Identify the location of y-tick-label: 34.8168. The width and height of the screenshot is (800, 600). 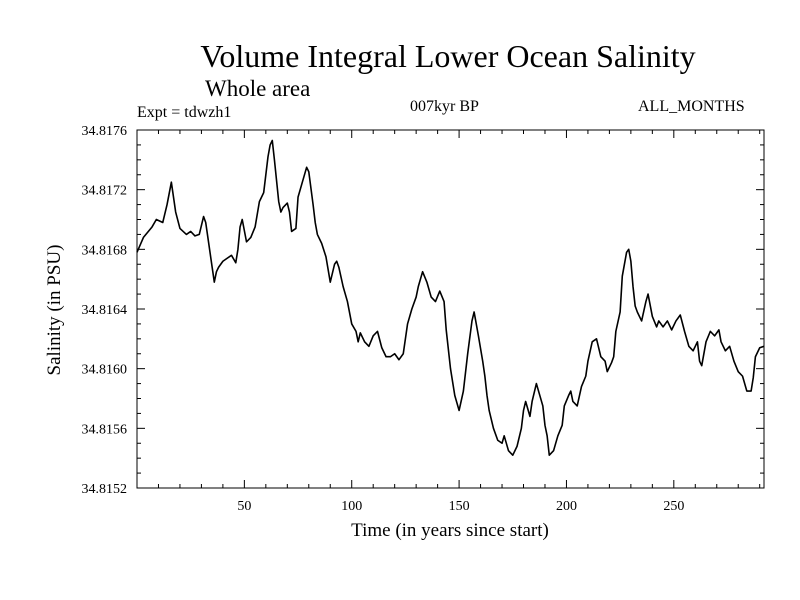
(105, 250).